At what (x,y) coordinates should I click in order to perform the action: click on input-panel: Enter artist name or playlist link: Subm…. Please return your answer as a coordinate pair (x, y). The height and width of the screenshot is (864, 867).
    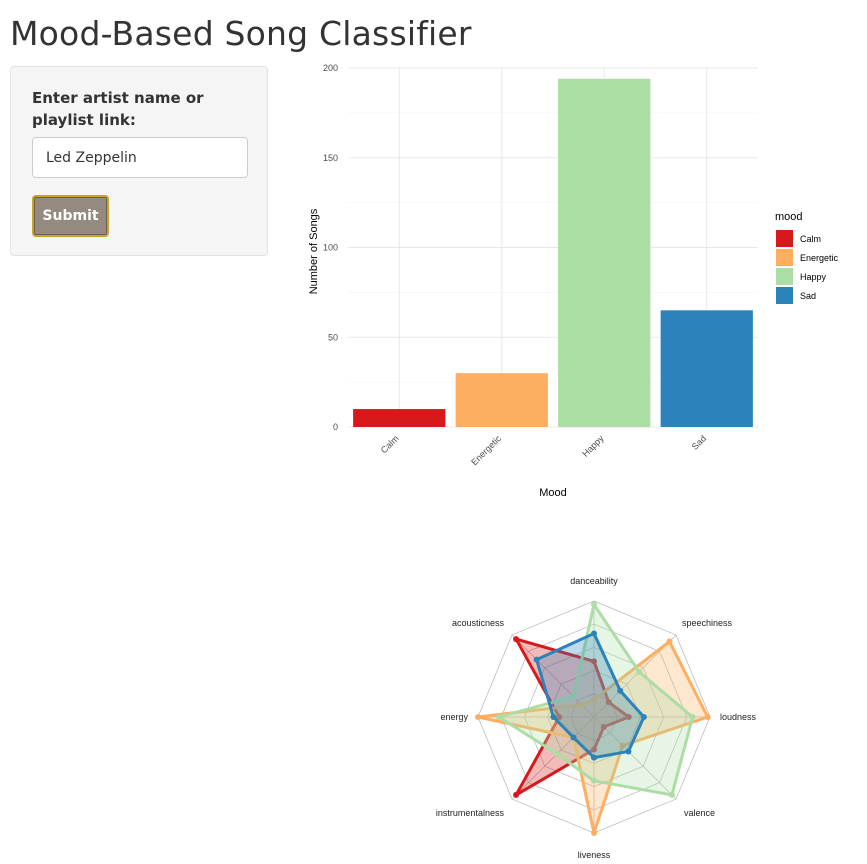
    Looking at the image, I should click on (139, 161).